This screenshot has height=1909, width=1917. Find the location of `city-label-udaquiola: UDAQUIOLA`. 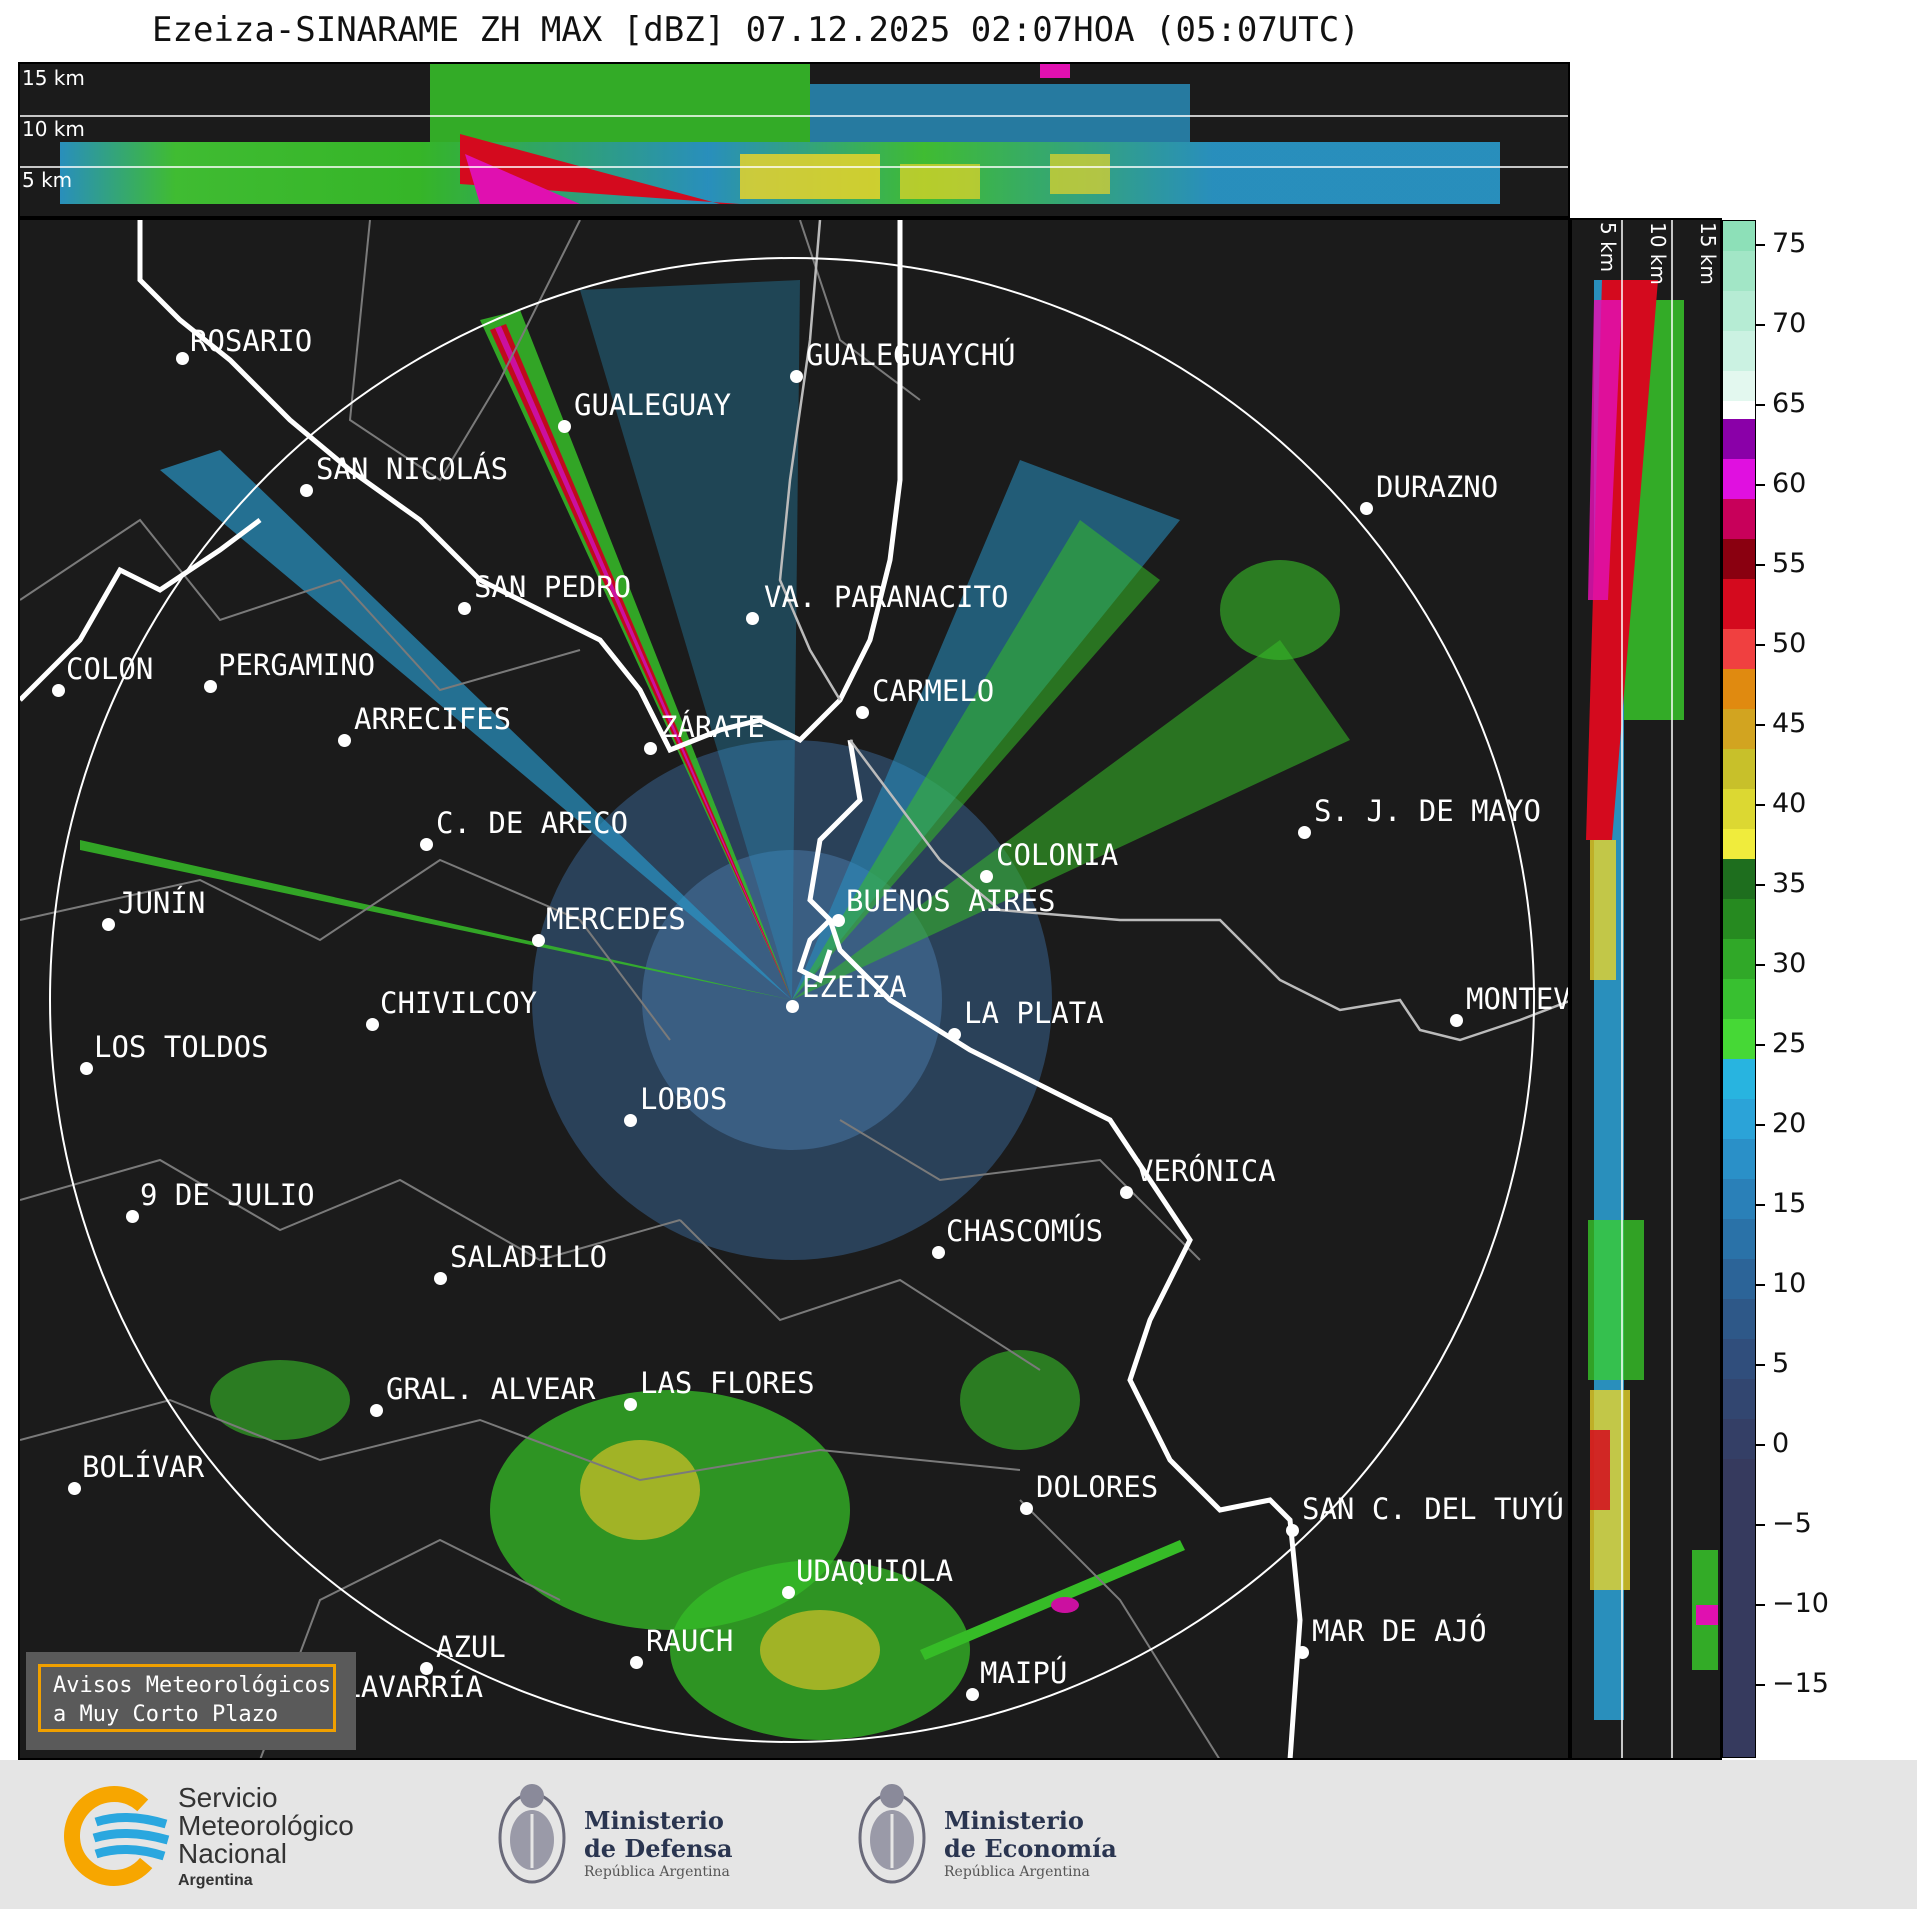

city-label-udaquiola: UDAQUIOLA is located at coordinates (875, 1571).